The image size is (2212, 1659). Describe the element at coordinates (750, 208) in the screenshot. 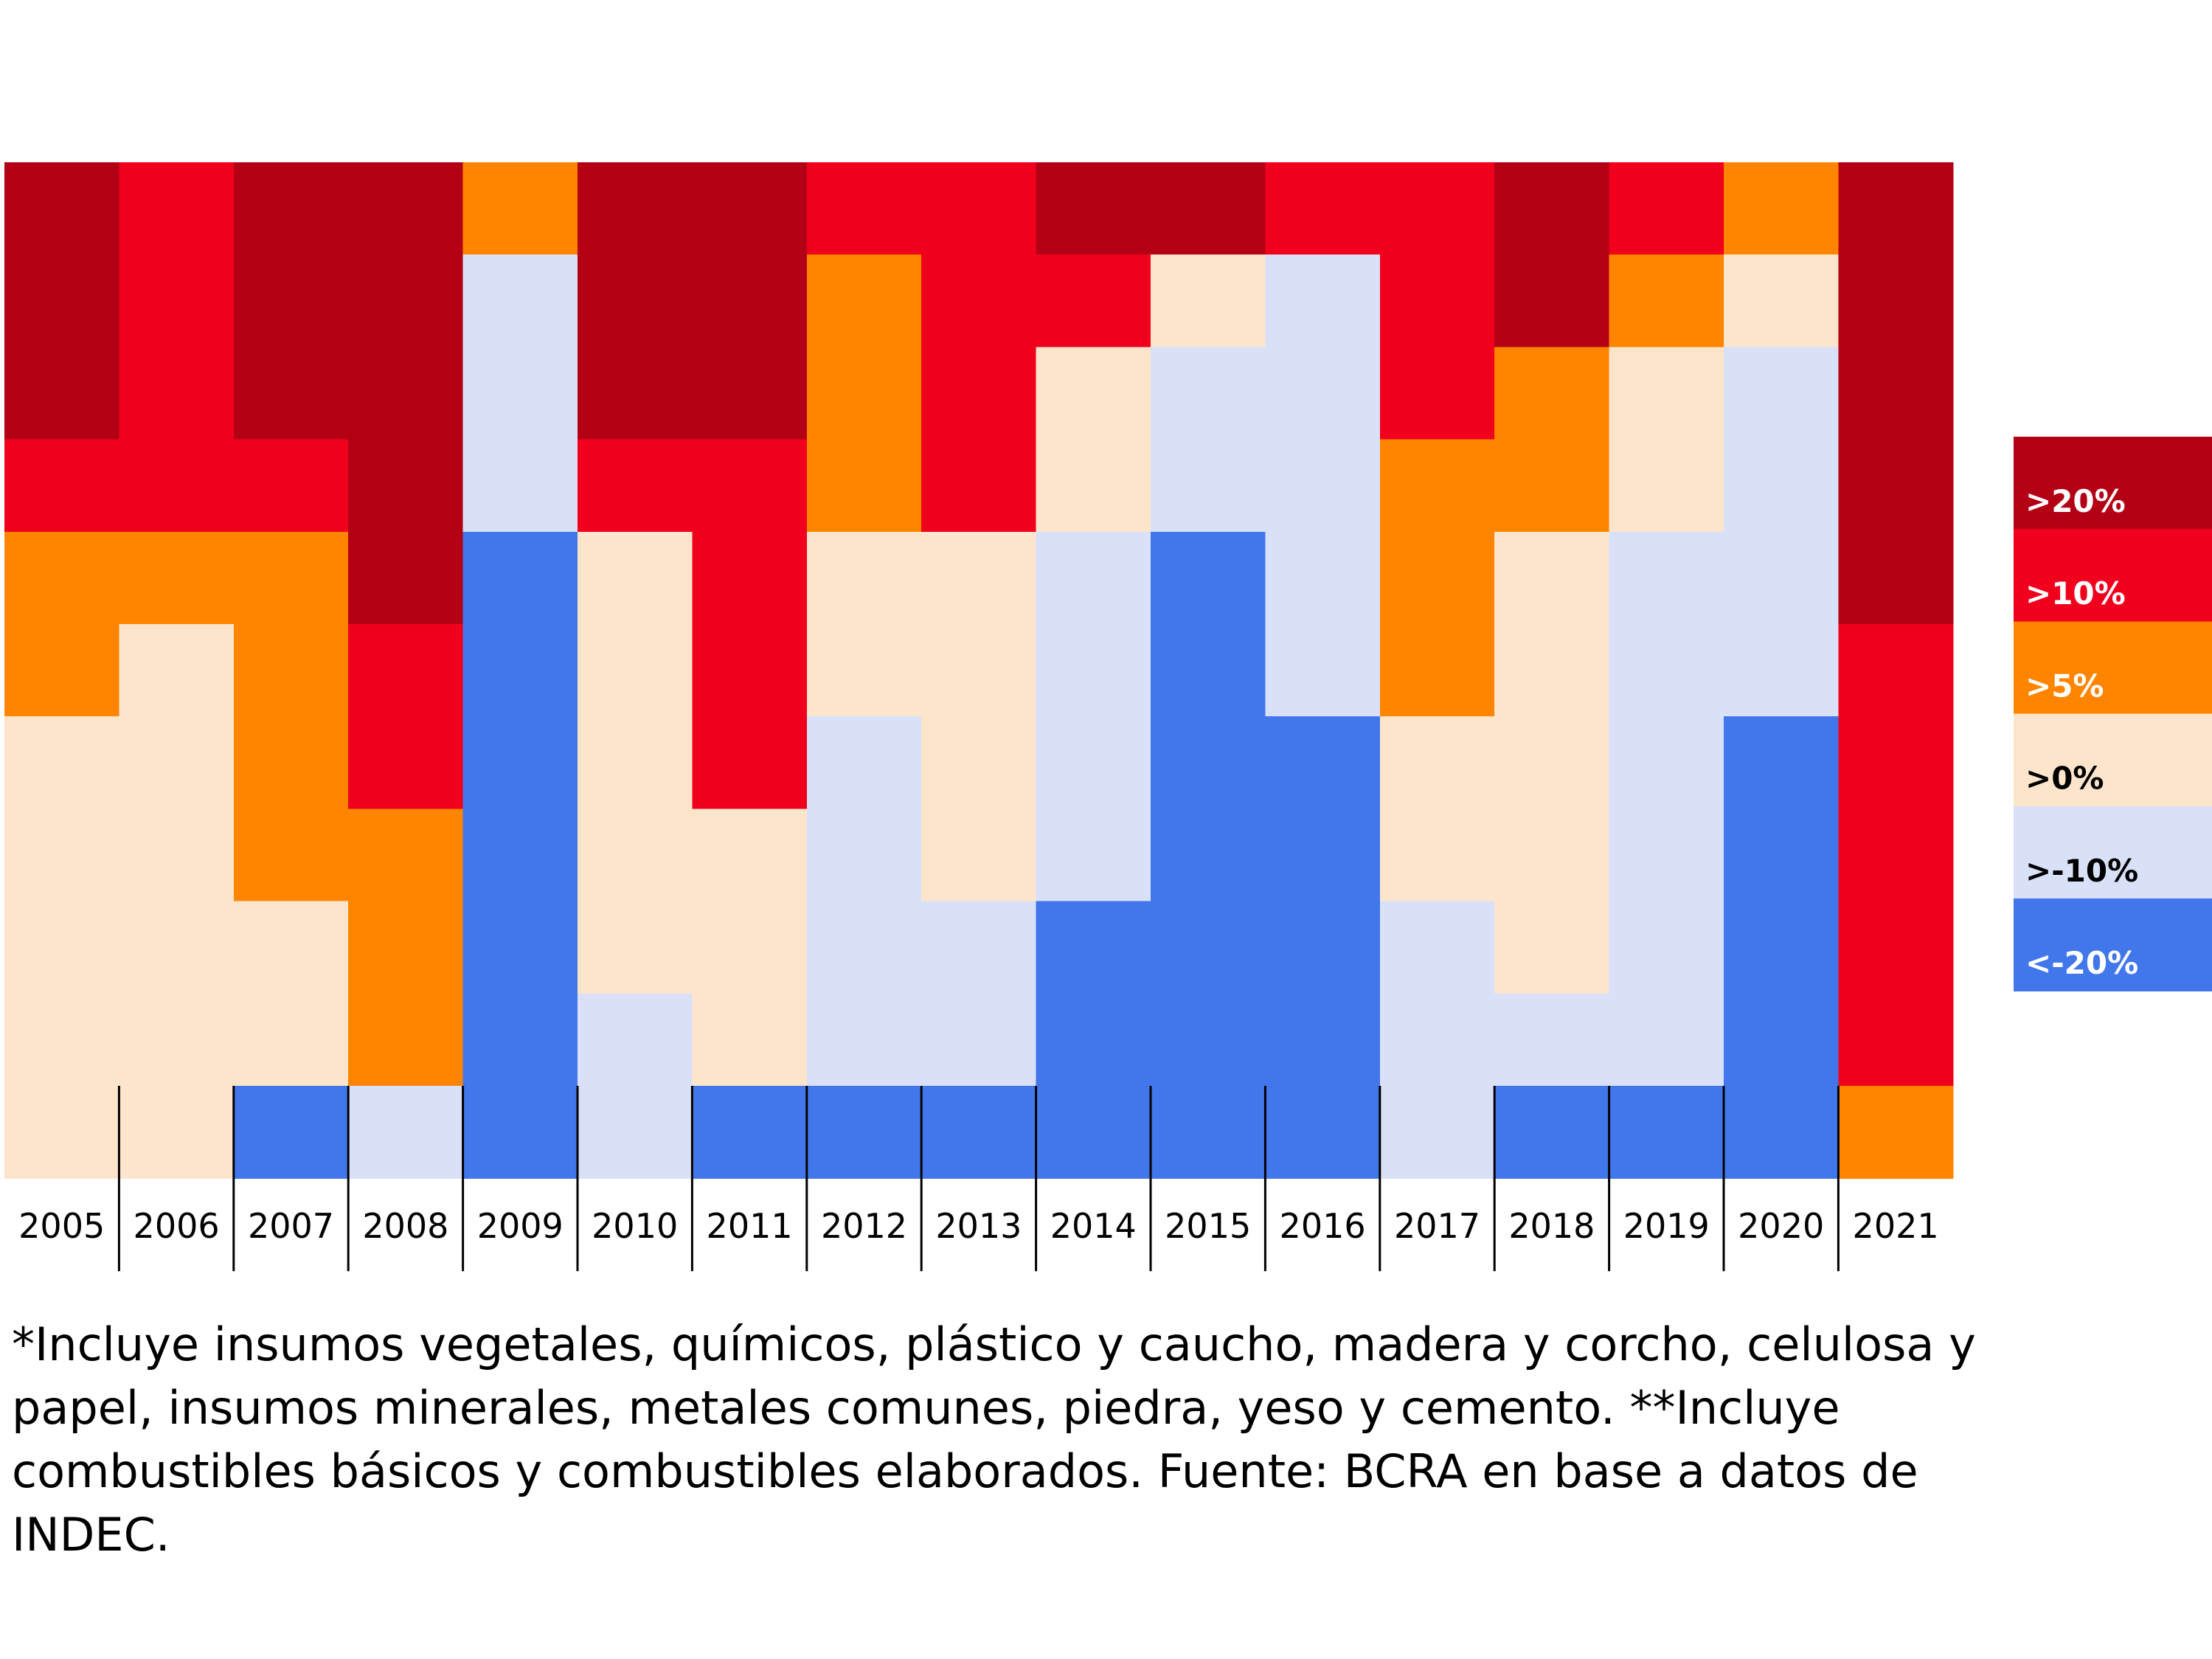

I see `heatmap-cell-2011-row1` at that location.